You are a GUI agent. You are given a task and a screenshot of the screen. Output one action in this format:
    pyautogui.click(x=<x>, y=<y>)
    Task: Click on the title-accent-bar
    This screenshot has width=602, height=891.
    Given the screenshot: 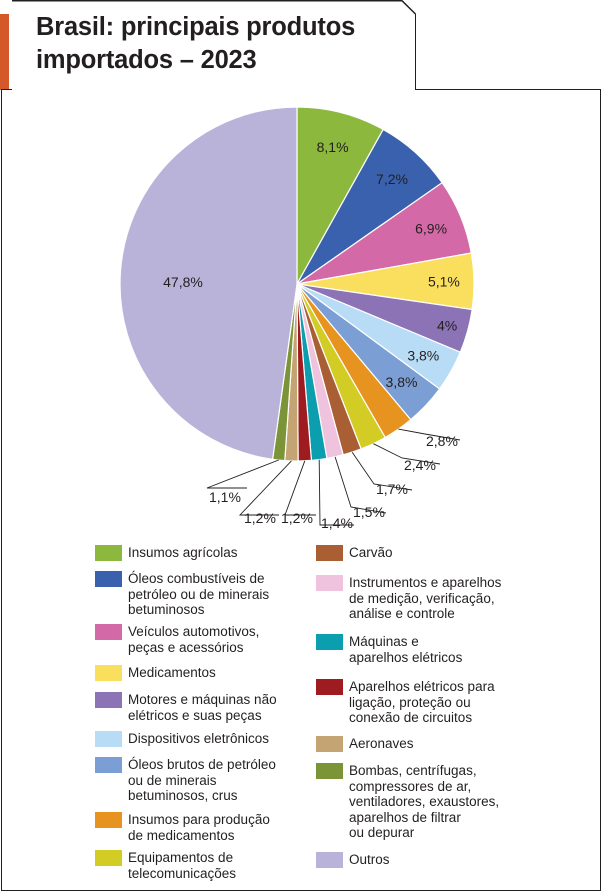 What is the action you would take?
    pyautogui.click(x=4, y=52)
    